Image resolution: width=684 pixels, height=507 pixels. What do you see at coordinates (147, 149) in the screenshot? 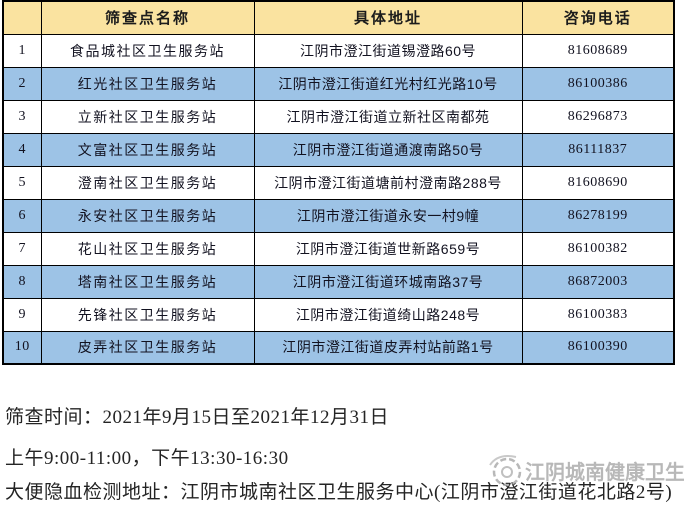
I see `site-name: 文富社区卫生服务站` at bounding box center [147, 149].